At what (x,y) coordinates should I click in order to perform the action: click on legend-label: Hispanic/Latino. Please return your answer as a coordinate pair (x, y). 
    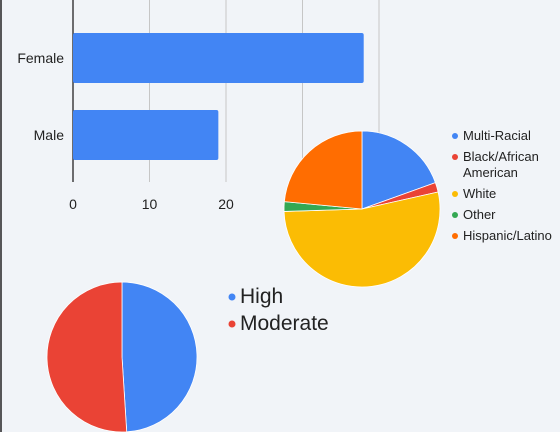
    Looking at the image, I should click on (507, 235).